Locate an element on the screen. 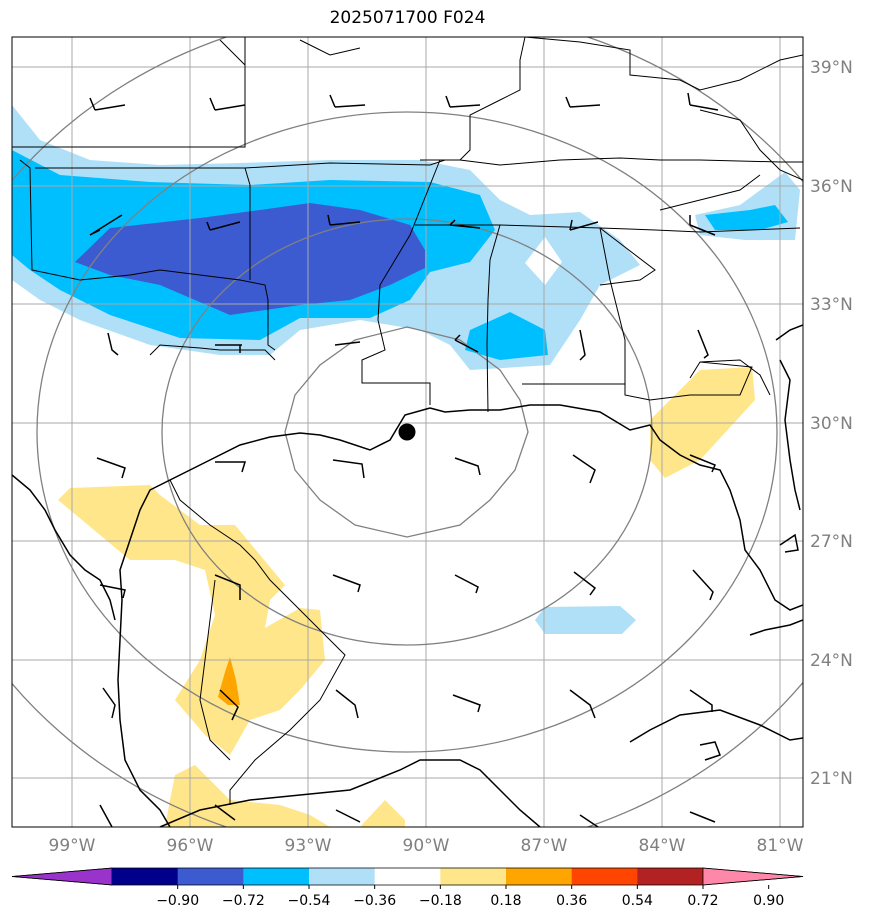  lat-label: 36°N is located at coordinates (831, 187).